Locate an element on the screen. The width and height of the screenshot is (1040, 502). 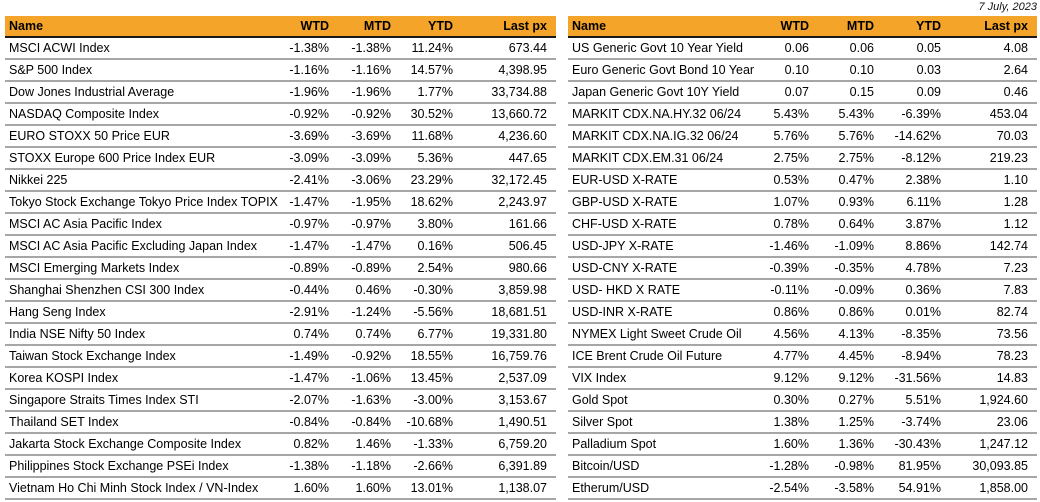
row-value: 2.64 is located at coordinates (993, 70).